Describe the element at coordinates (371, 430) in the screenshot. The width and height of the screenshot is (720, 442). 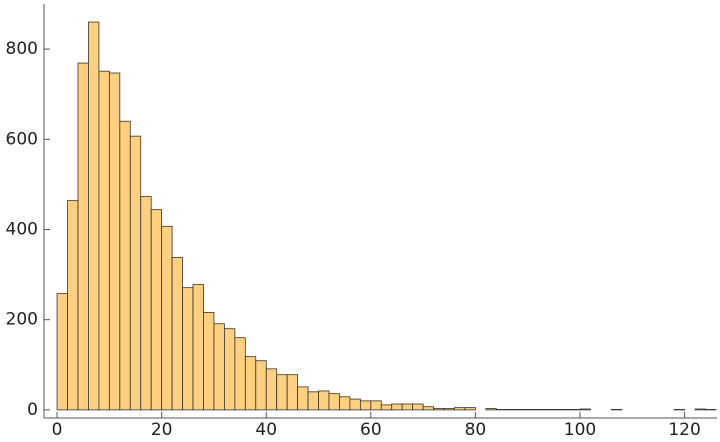
I see `x-tick-label: 60` at that location.